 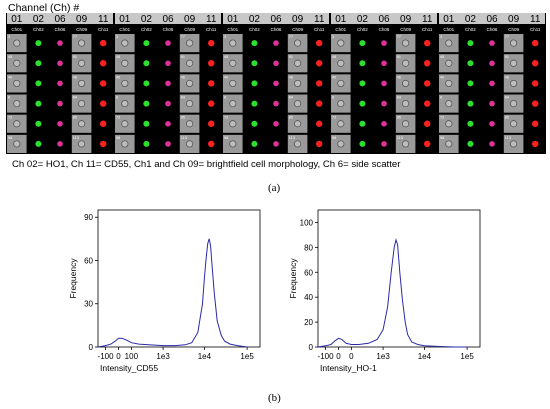 I want to click on object-number: 48, so click(x=442, y=57).